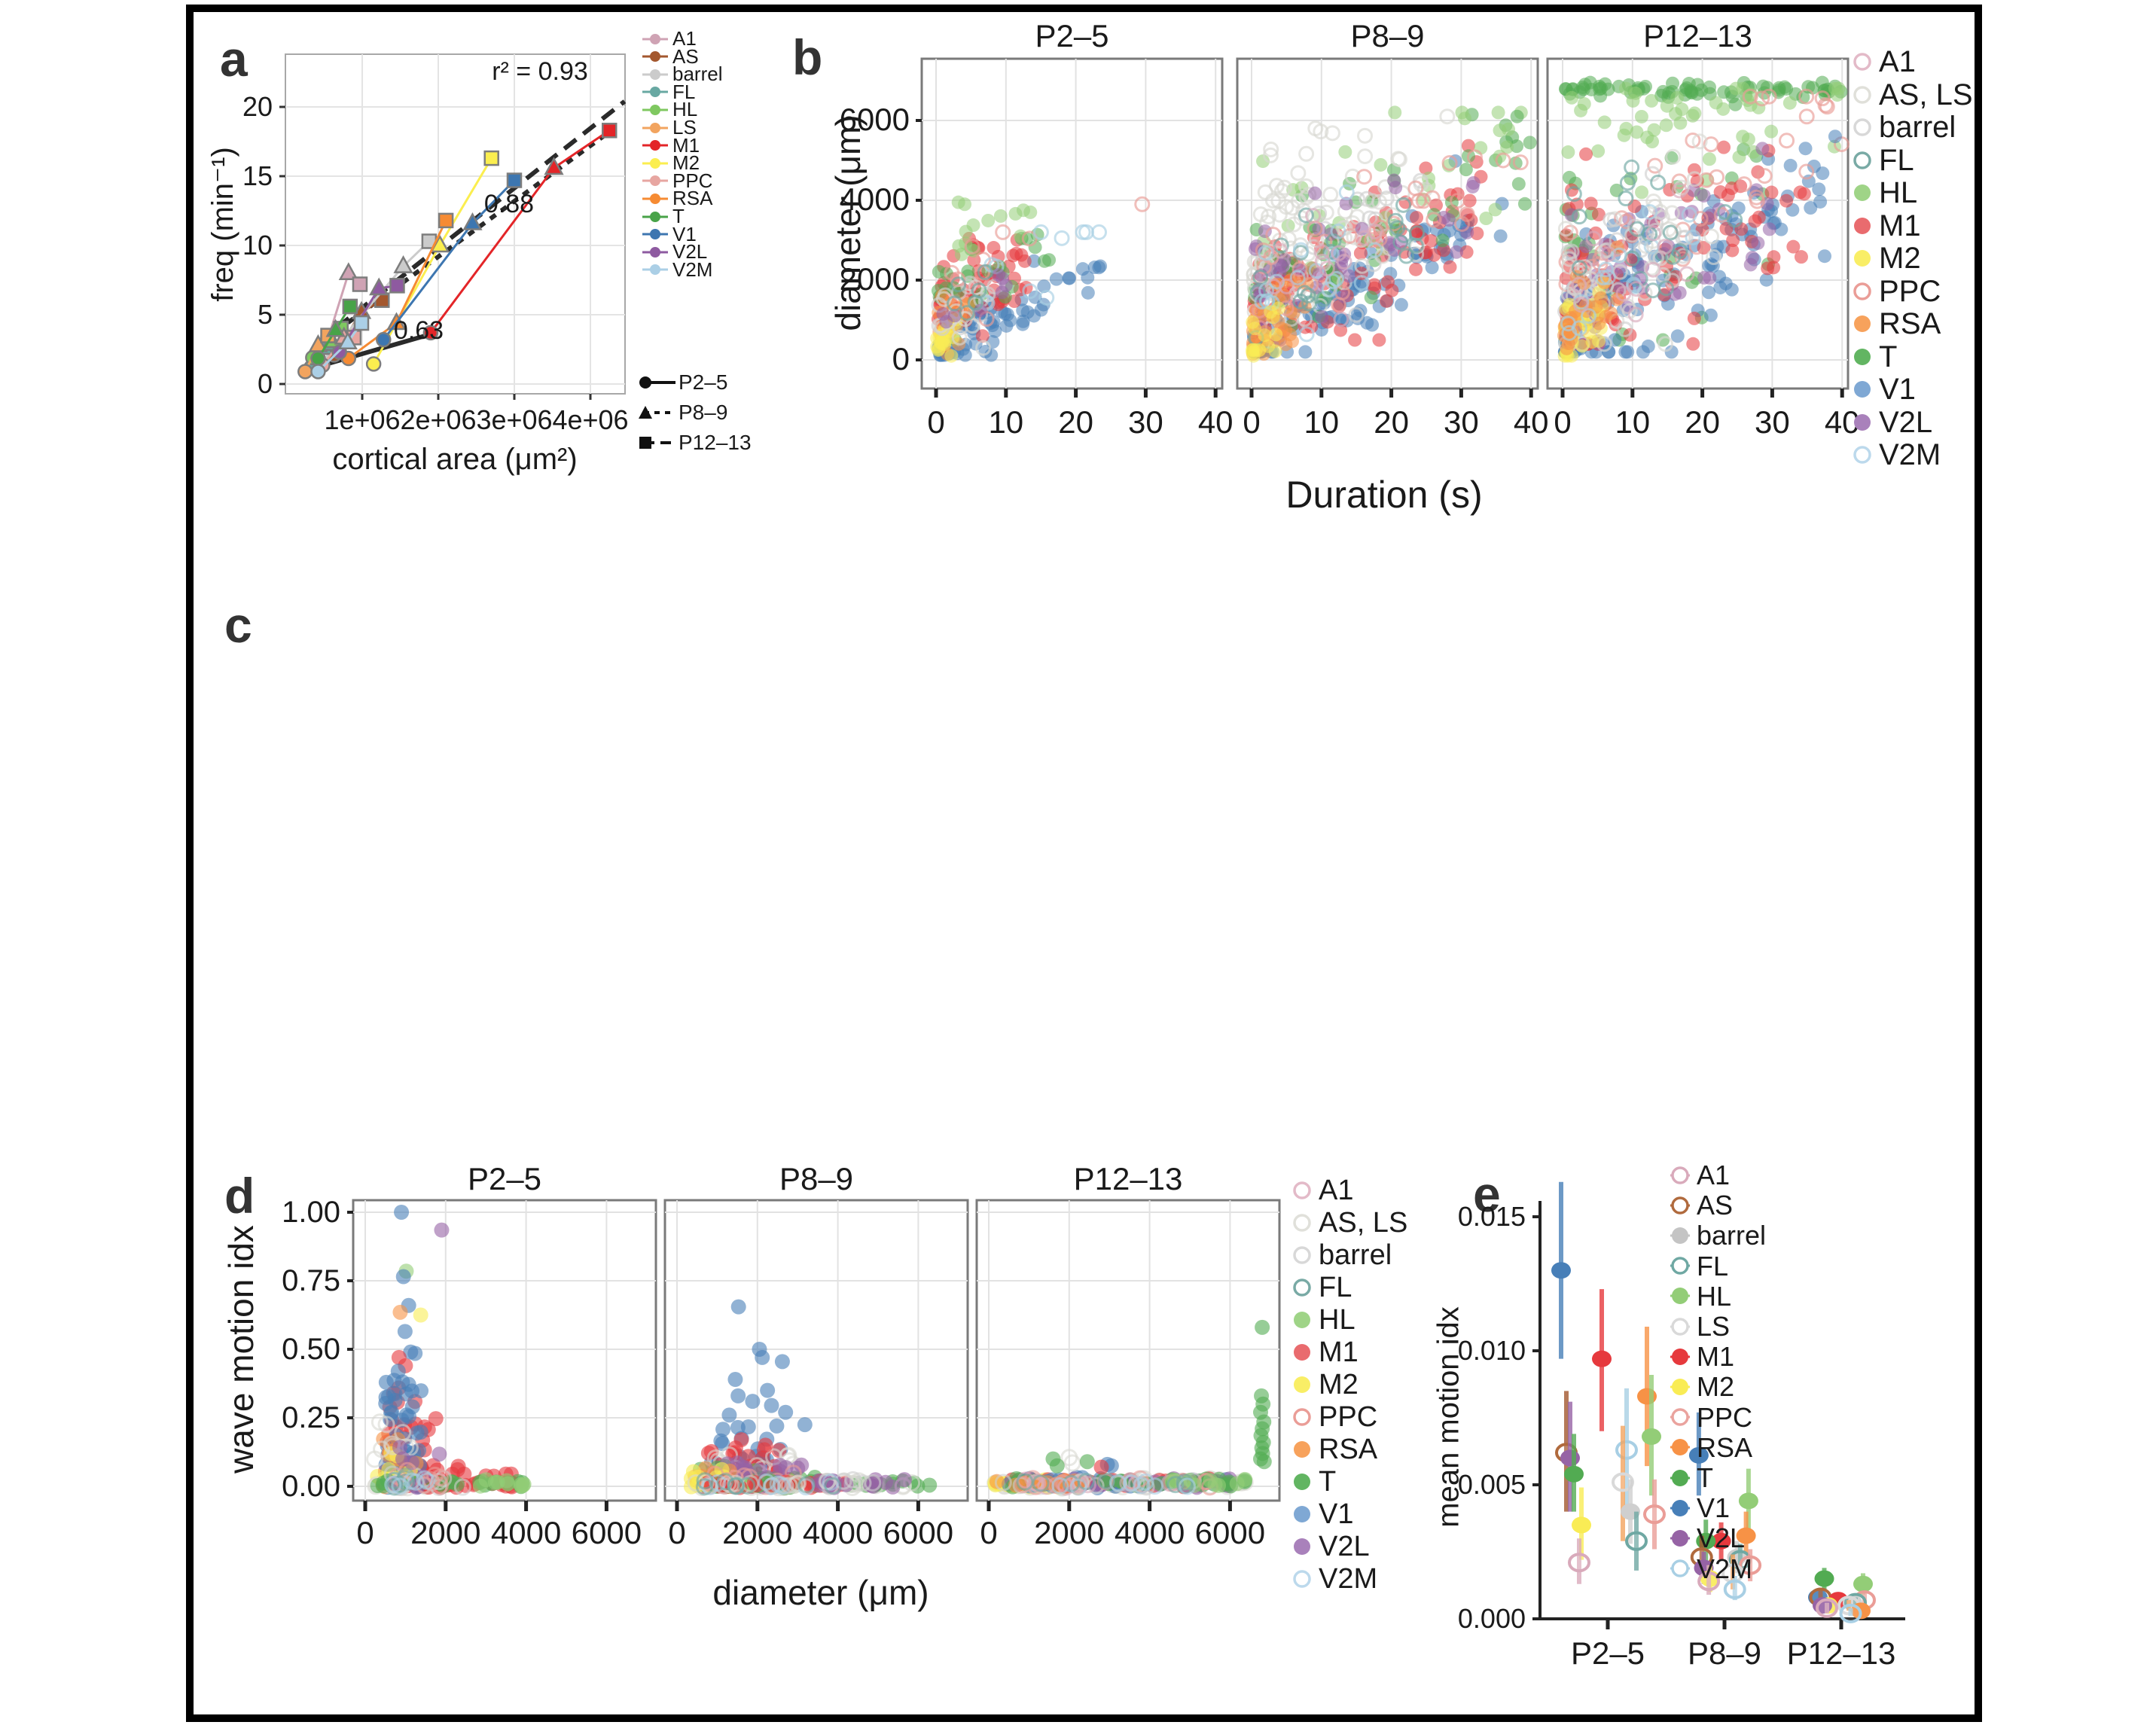 The image size is (2156, 1725). Describe the element at coordinates (669, 127) in the screenshot. I see `legend-item: LS` at that location.